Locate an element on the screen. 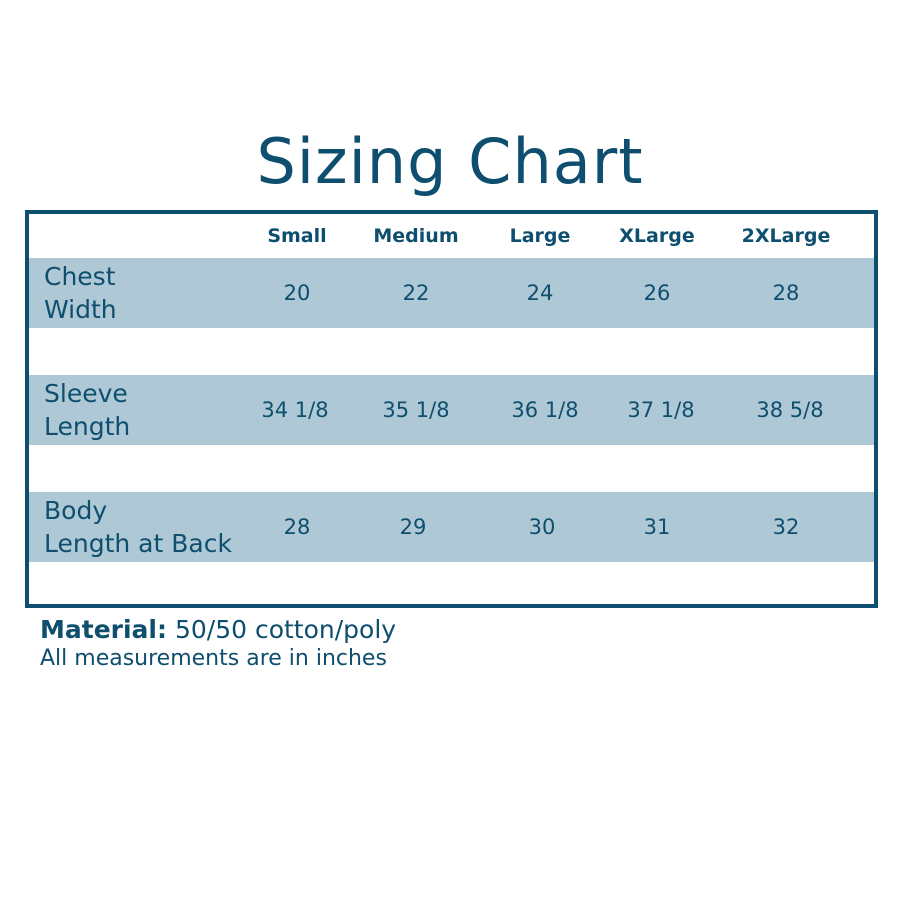 The image size is (900, 900). table-row: Body Length at Back 28 29 30 31 32 is located at coordinates (451, 527).